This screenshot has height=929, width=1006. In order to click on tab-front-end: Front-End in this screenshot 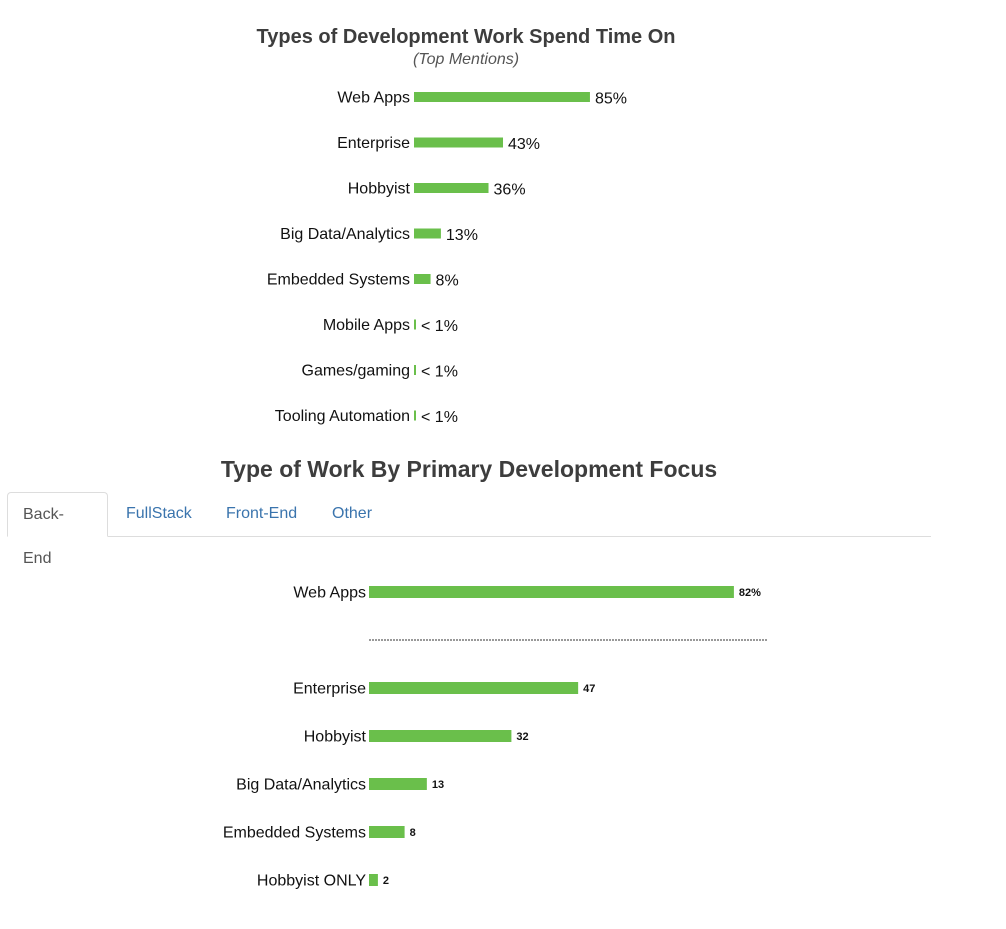, I will do `click(262, 513)`.